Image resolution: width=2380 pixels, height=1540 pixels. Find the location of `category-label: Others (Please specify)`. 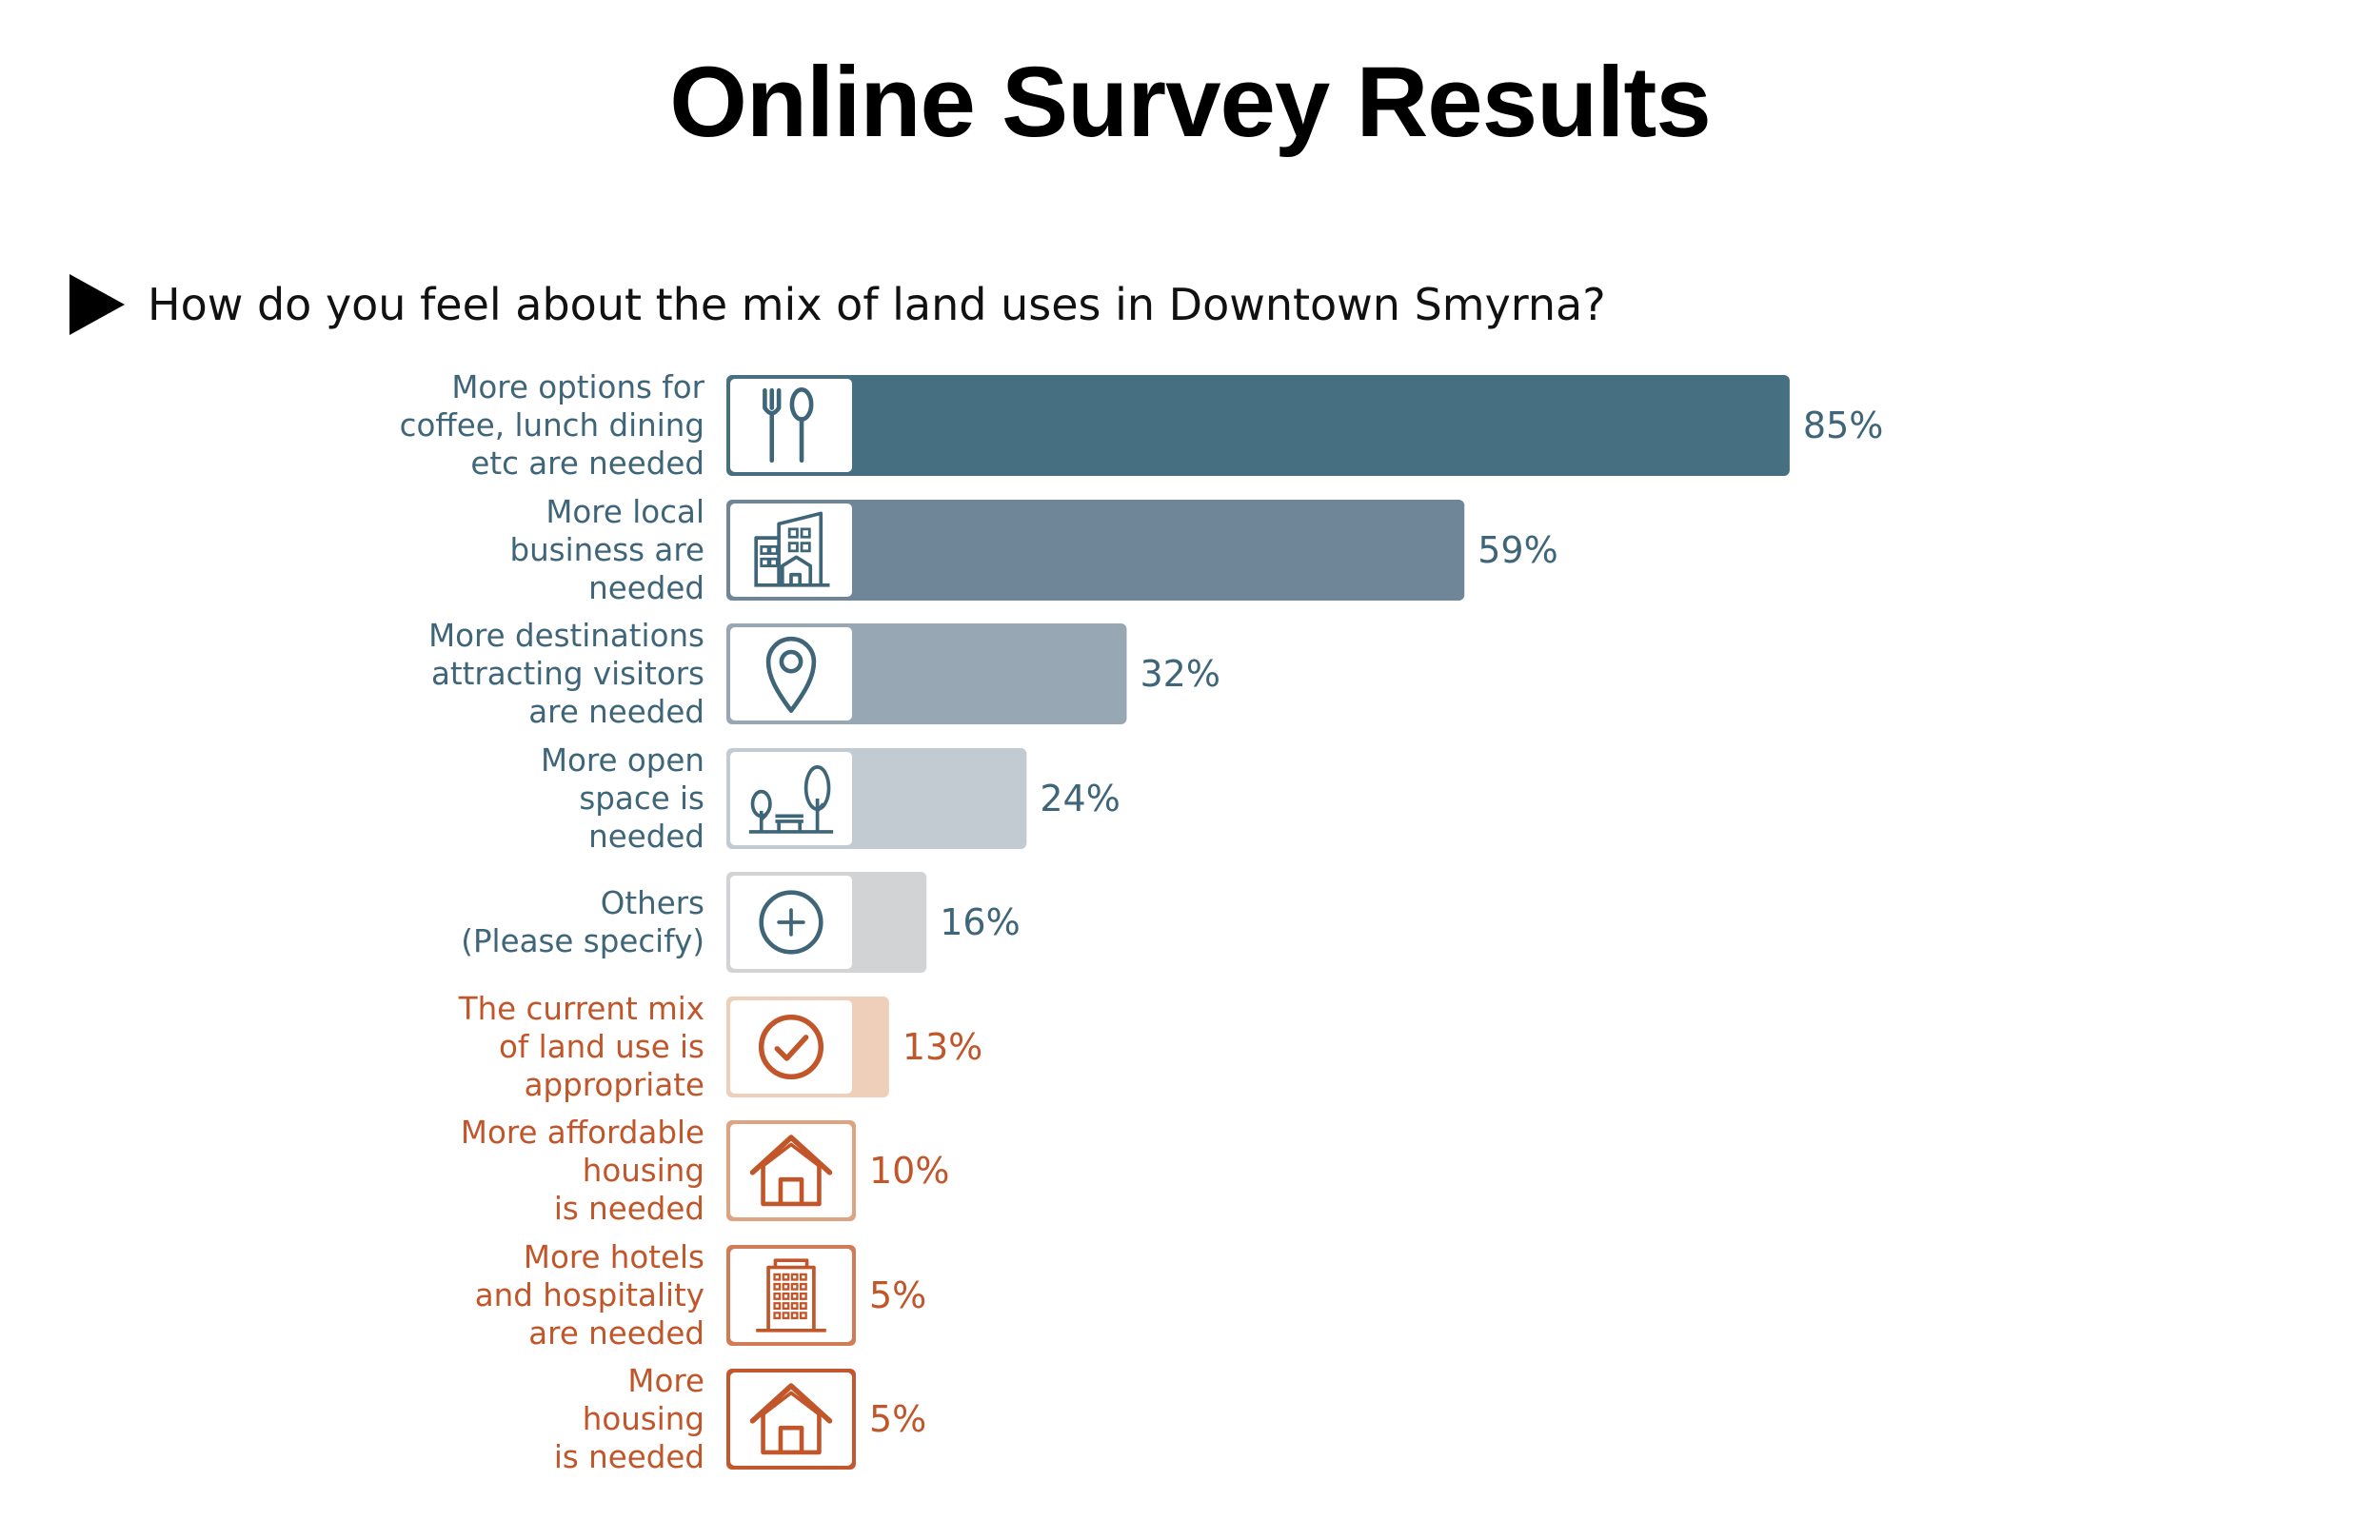

category-label: Others (Please specify) is located at coordinates (582, 922).